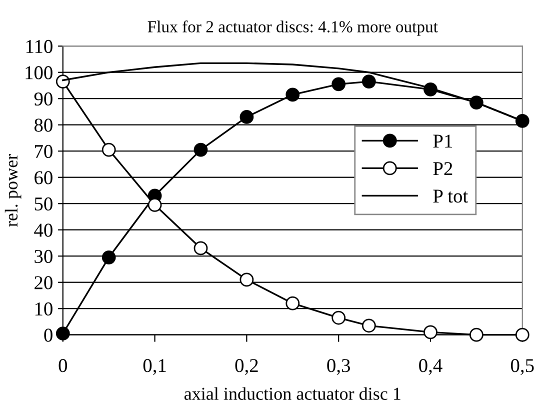 The height and width of the screenshot is (401, 547). What do you see at coordinates (39, 73) in the screenshot?
I see `y-tick-label: 100` at bounding box center [39, 73].